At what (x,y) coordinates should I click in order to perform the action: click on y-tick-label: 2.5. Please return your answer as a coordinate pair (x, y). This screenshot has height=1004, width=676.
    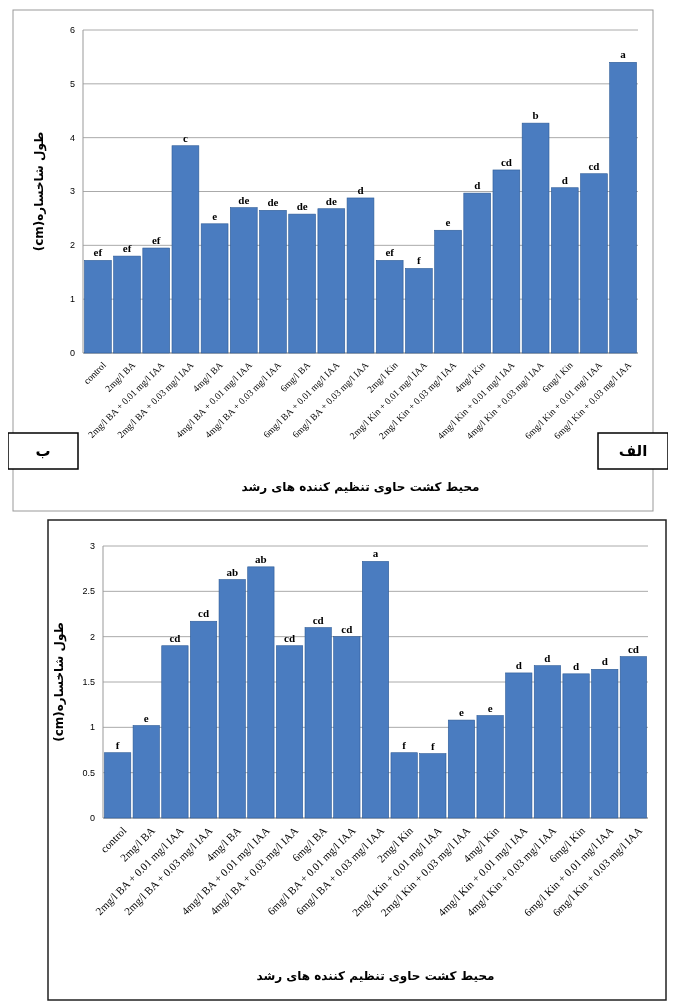
    Looking at the image, I should click on (88, 591).